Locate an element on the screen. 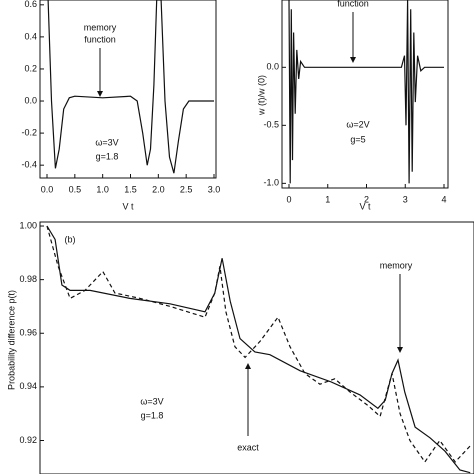  x-tick-label: 3.0 is located at coordinates (214, 189).